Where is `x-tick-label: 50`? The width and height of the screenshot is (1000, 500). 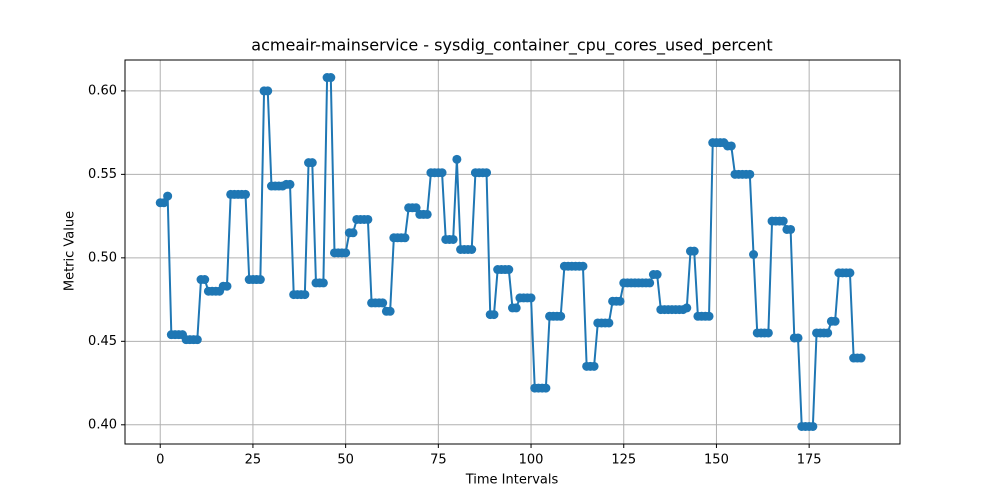
x-tick-label: 50 is located at coordinates (345, 460).